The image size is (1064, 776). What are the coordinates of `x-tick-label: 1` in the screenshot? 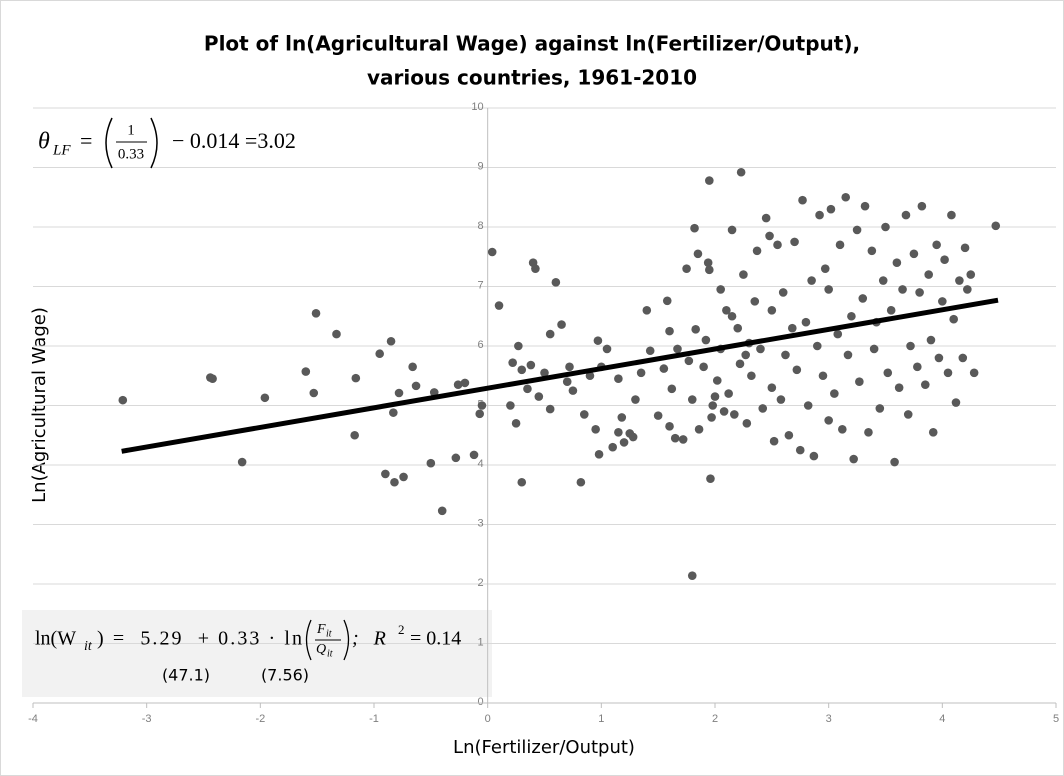 It's located at (601, 719).